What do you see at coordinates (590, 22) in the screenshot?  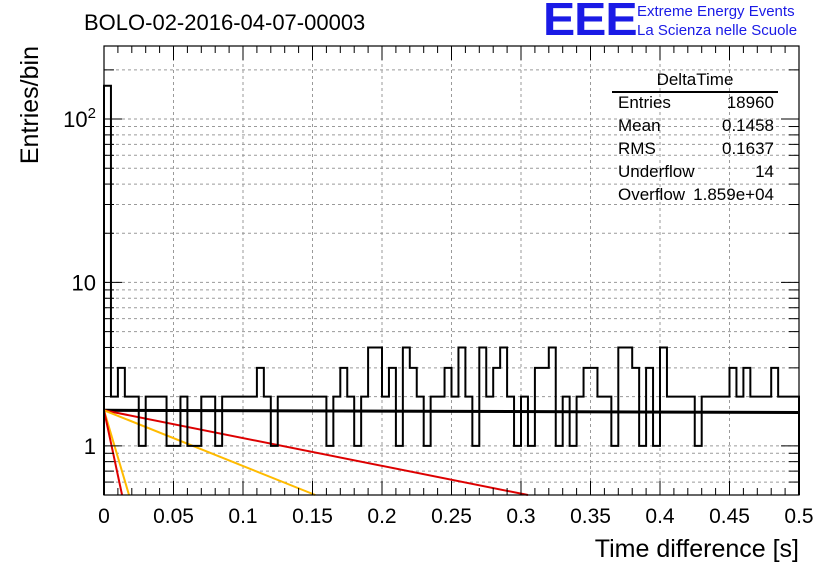 I see `logo-mark: EEE` at bounding box center [590, 22].